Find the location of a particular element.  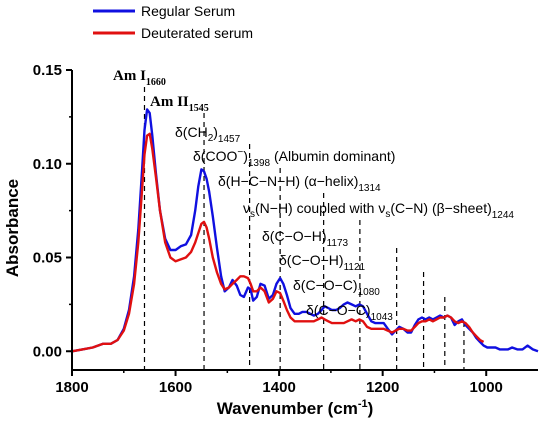

annotation-text-part: δ(CH is located at coordinates (191, 132).